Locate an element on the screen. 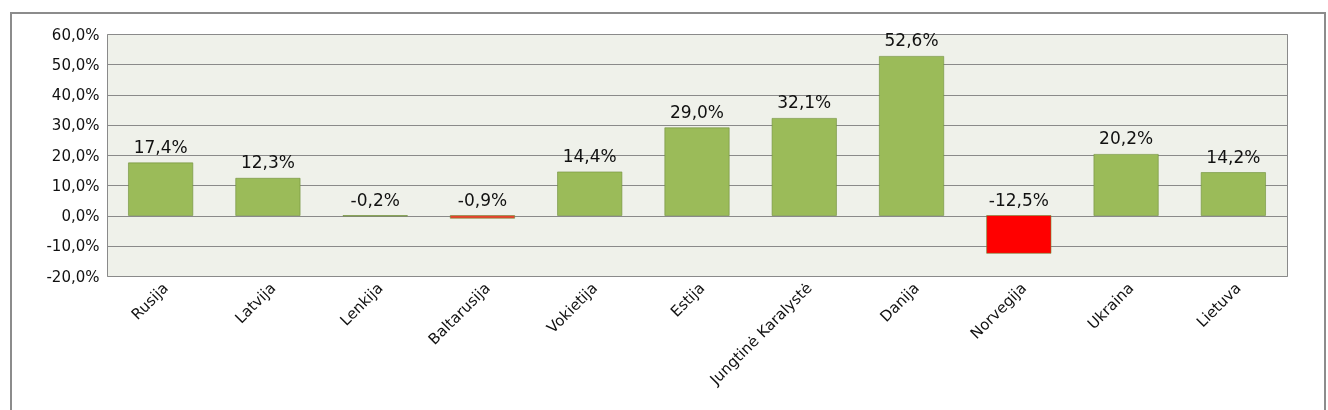 The width and height of the screenshot is (1328, 410). data-label: 29,0% is located at coordinates (697, 111).